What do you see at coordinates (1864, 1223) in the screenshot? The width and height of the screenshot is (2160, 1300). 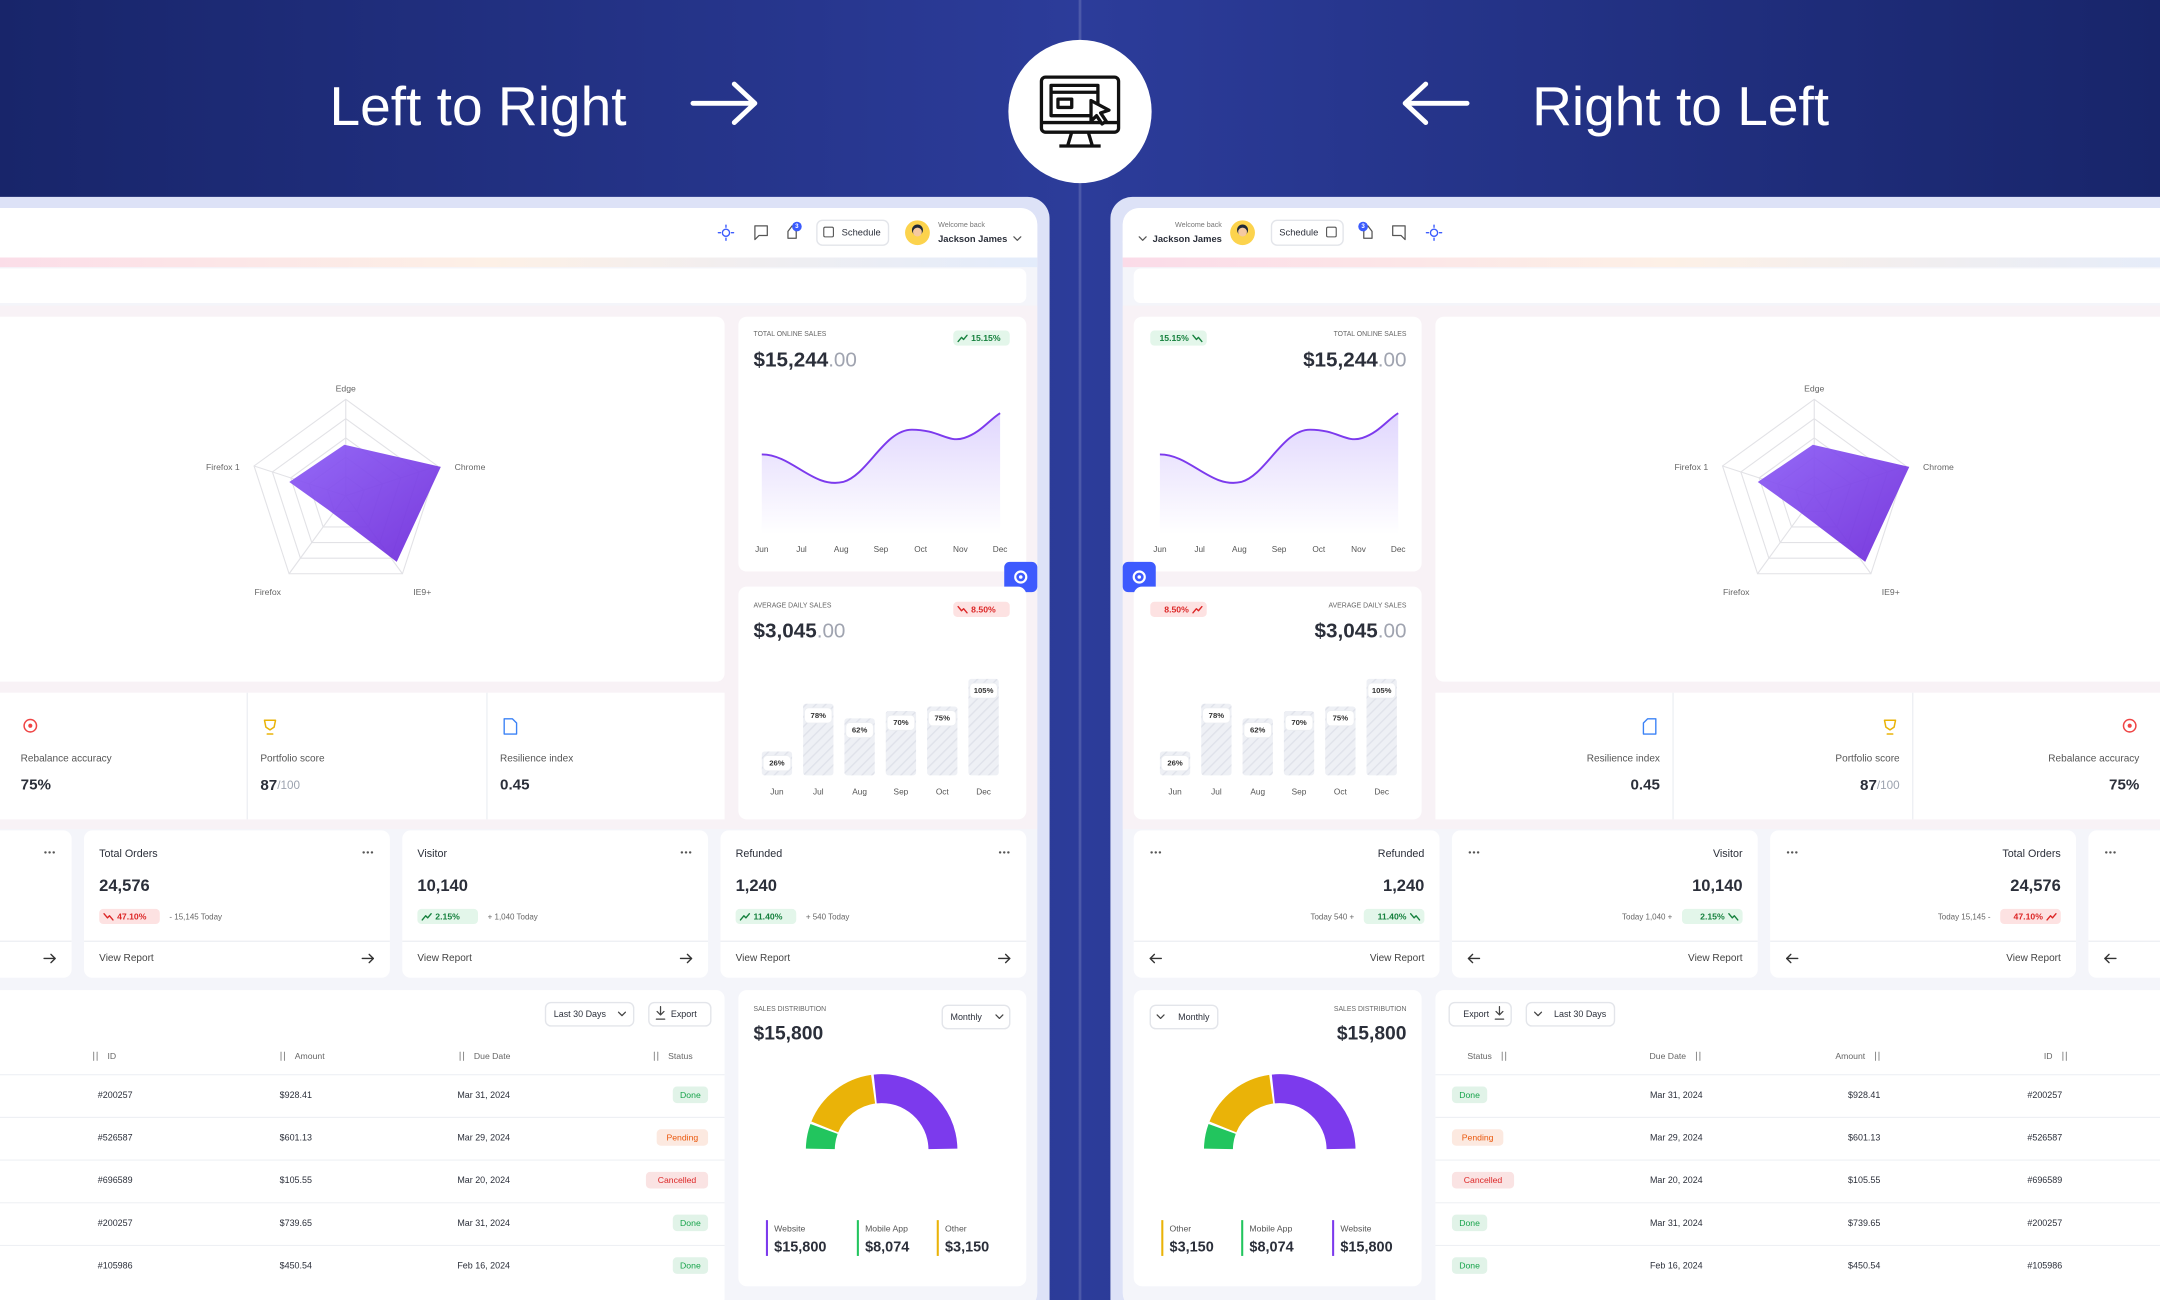 I see `cell: $739.65` at bounding box center [1864, 1223].